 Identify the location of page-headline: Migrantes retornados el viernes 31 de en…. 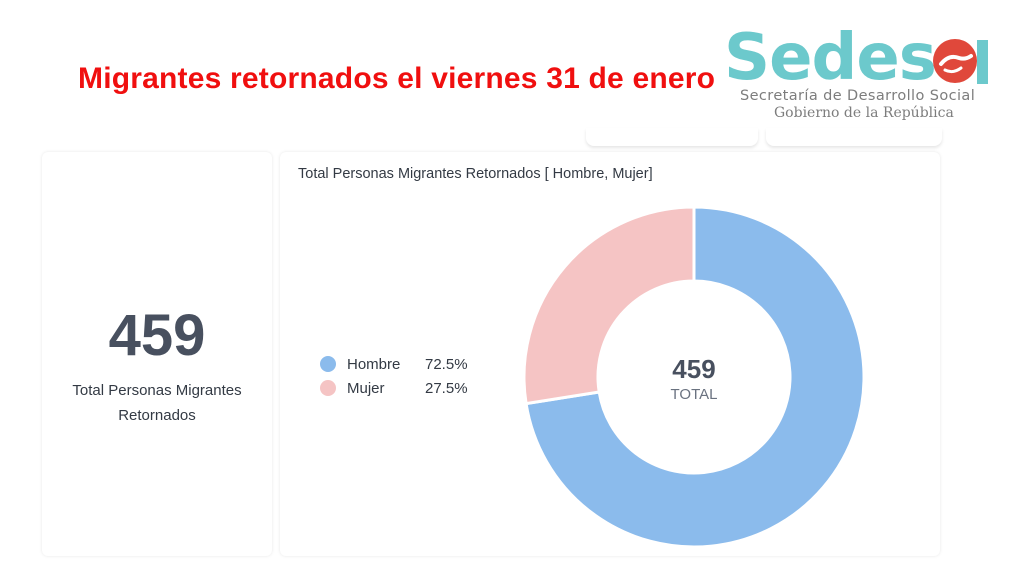
(397, 78).